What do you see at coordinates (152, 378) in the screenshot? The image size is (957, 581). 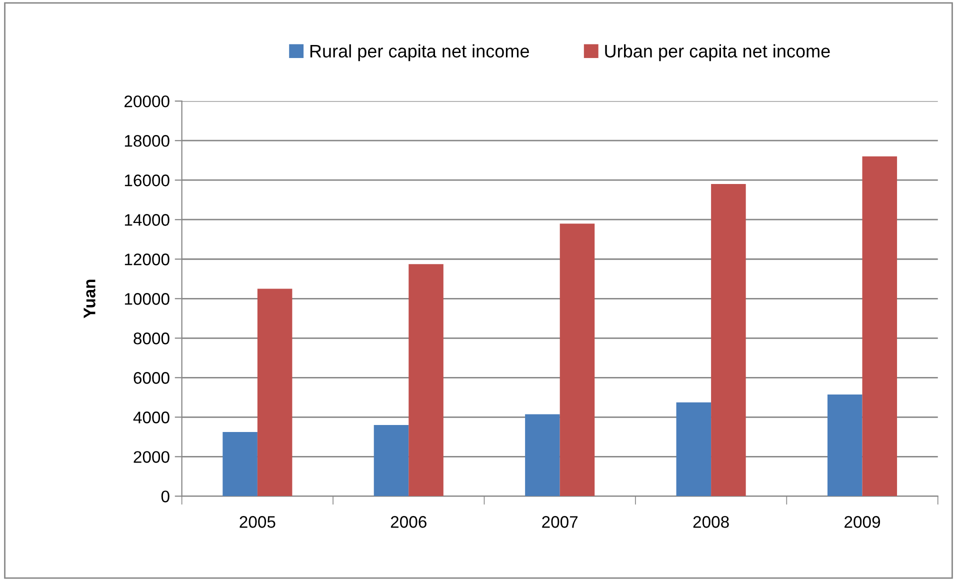 I see `y-tick-label: 6000` at bounding box center [152, 378].